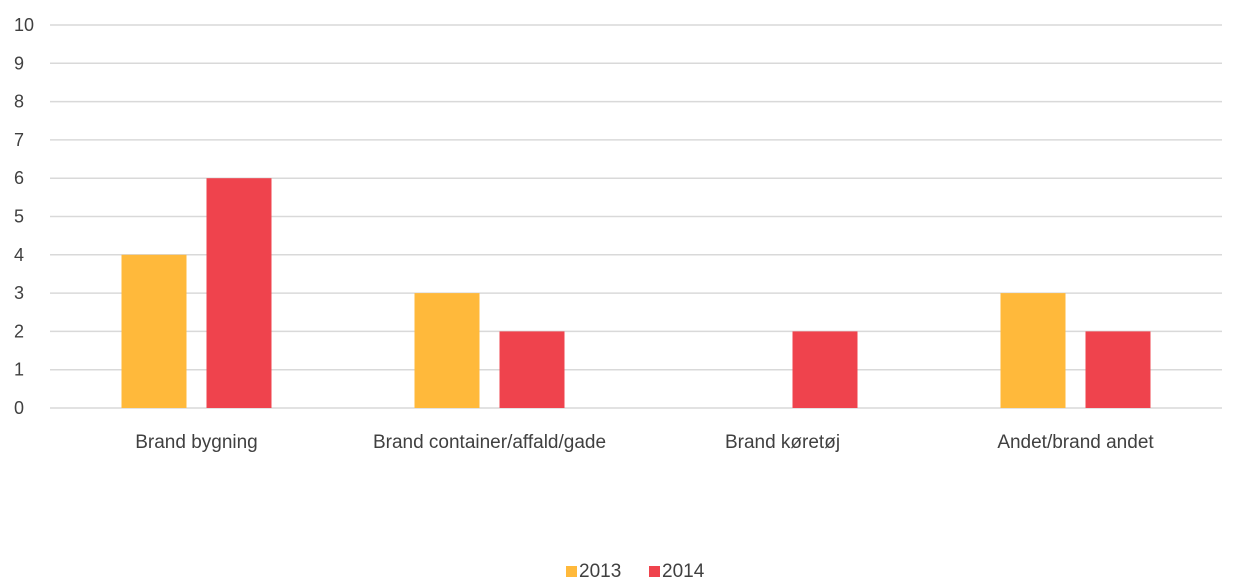  Describe the element at coordinates (24, 25) in the screenshot. I see `y-tick-label: 10` at that location.